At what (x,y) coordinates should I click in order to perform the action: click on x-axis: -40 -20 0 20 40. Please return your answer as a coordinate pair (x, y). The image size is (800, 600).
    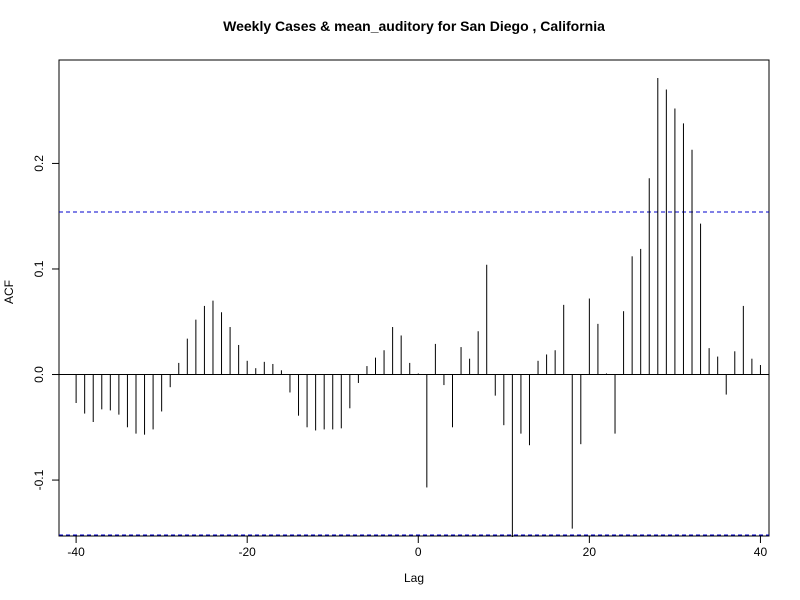
    Looking at the image, I should click on (417, 547).